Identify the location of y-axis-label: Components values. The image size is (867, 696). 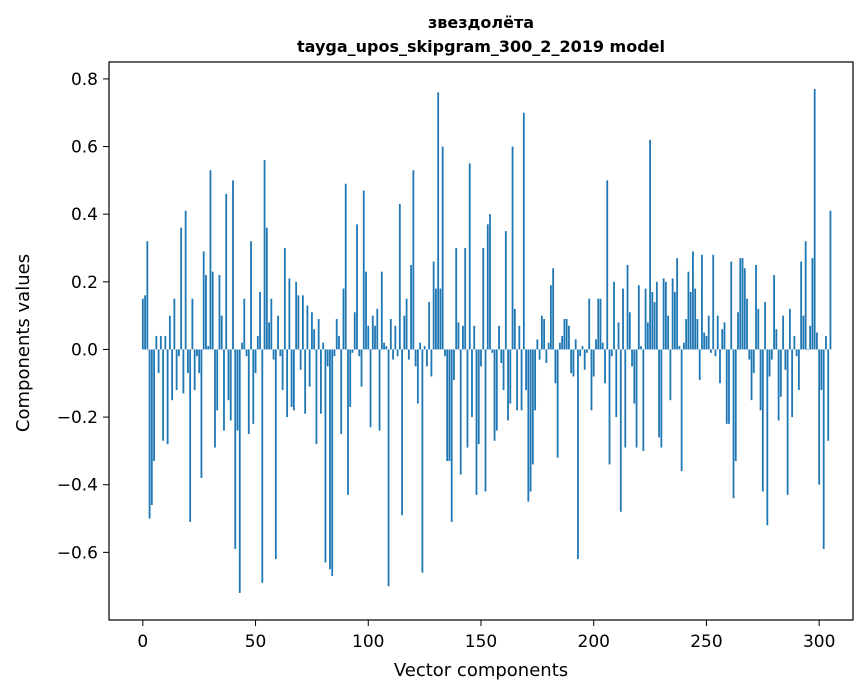
(23, 343).